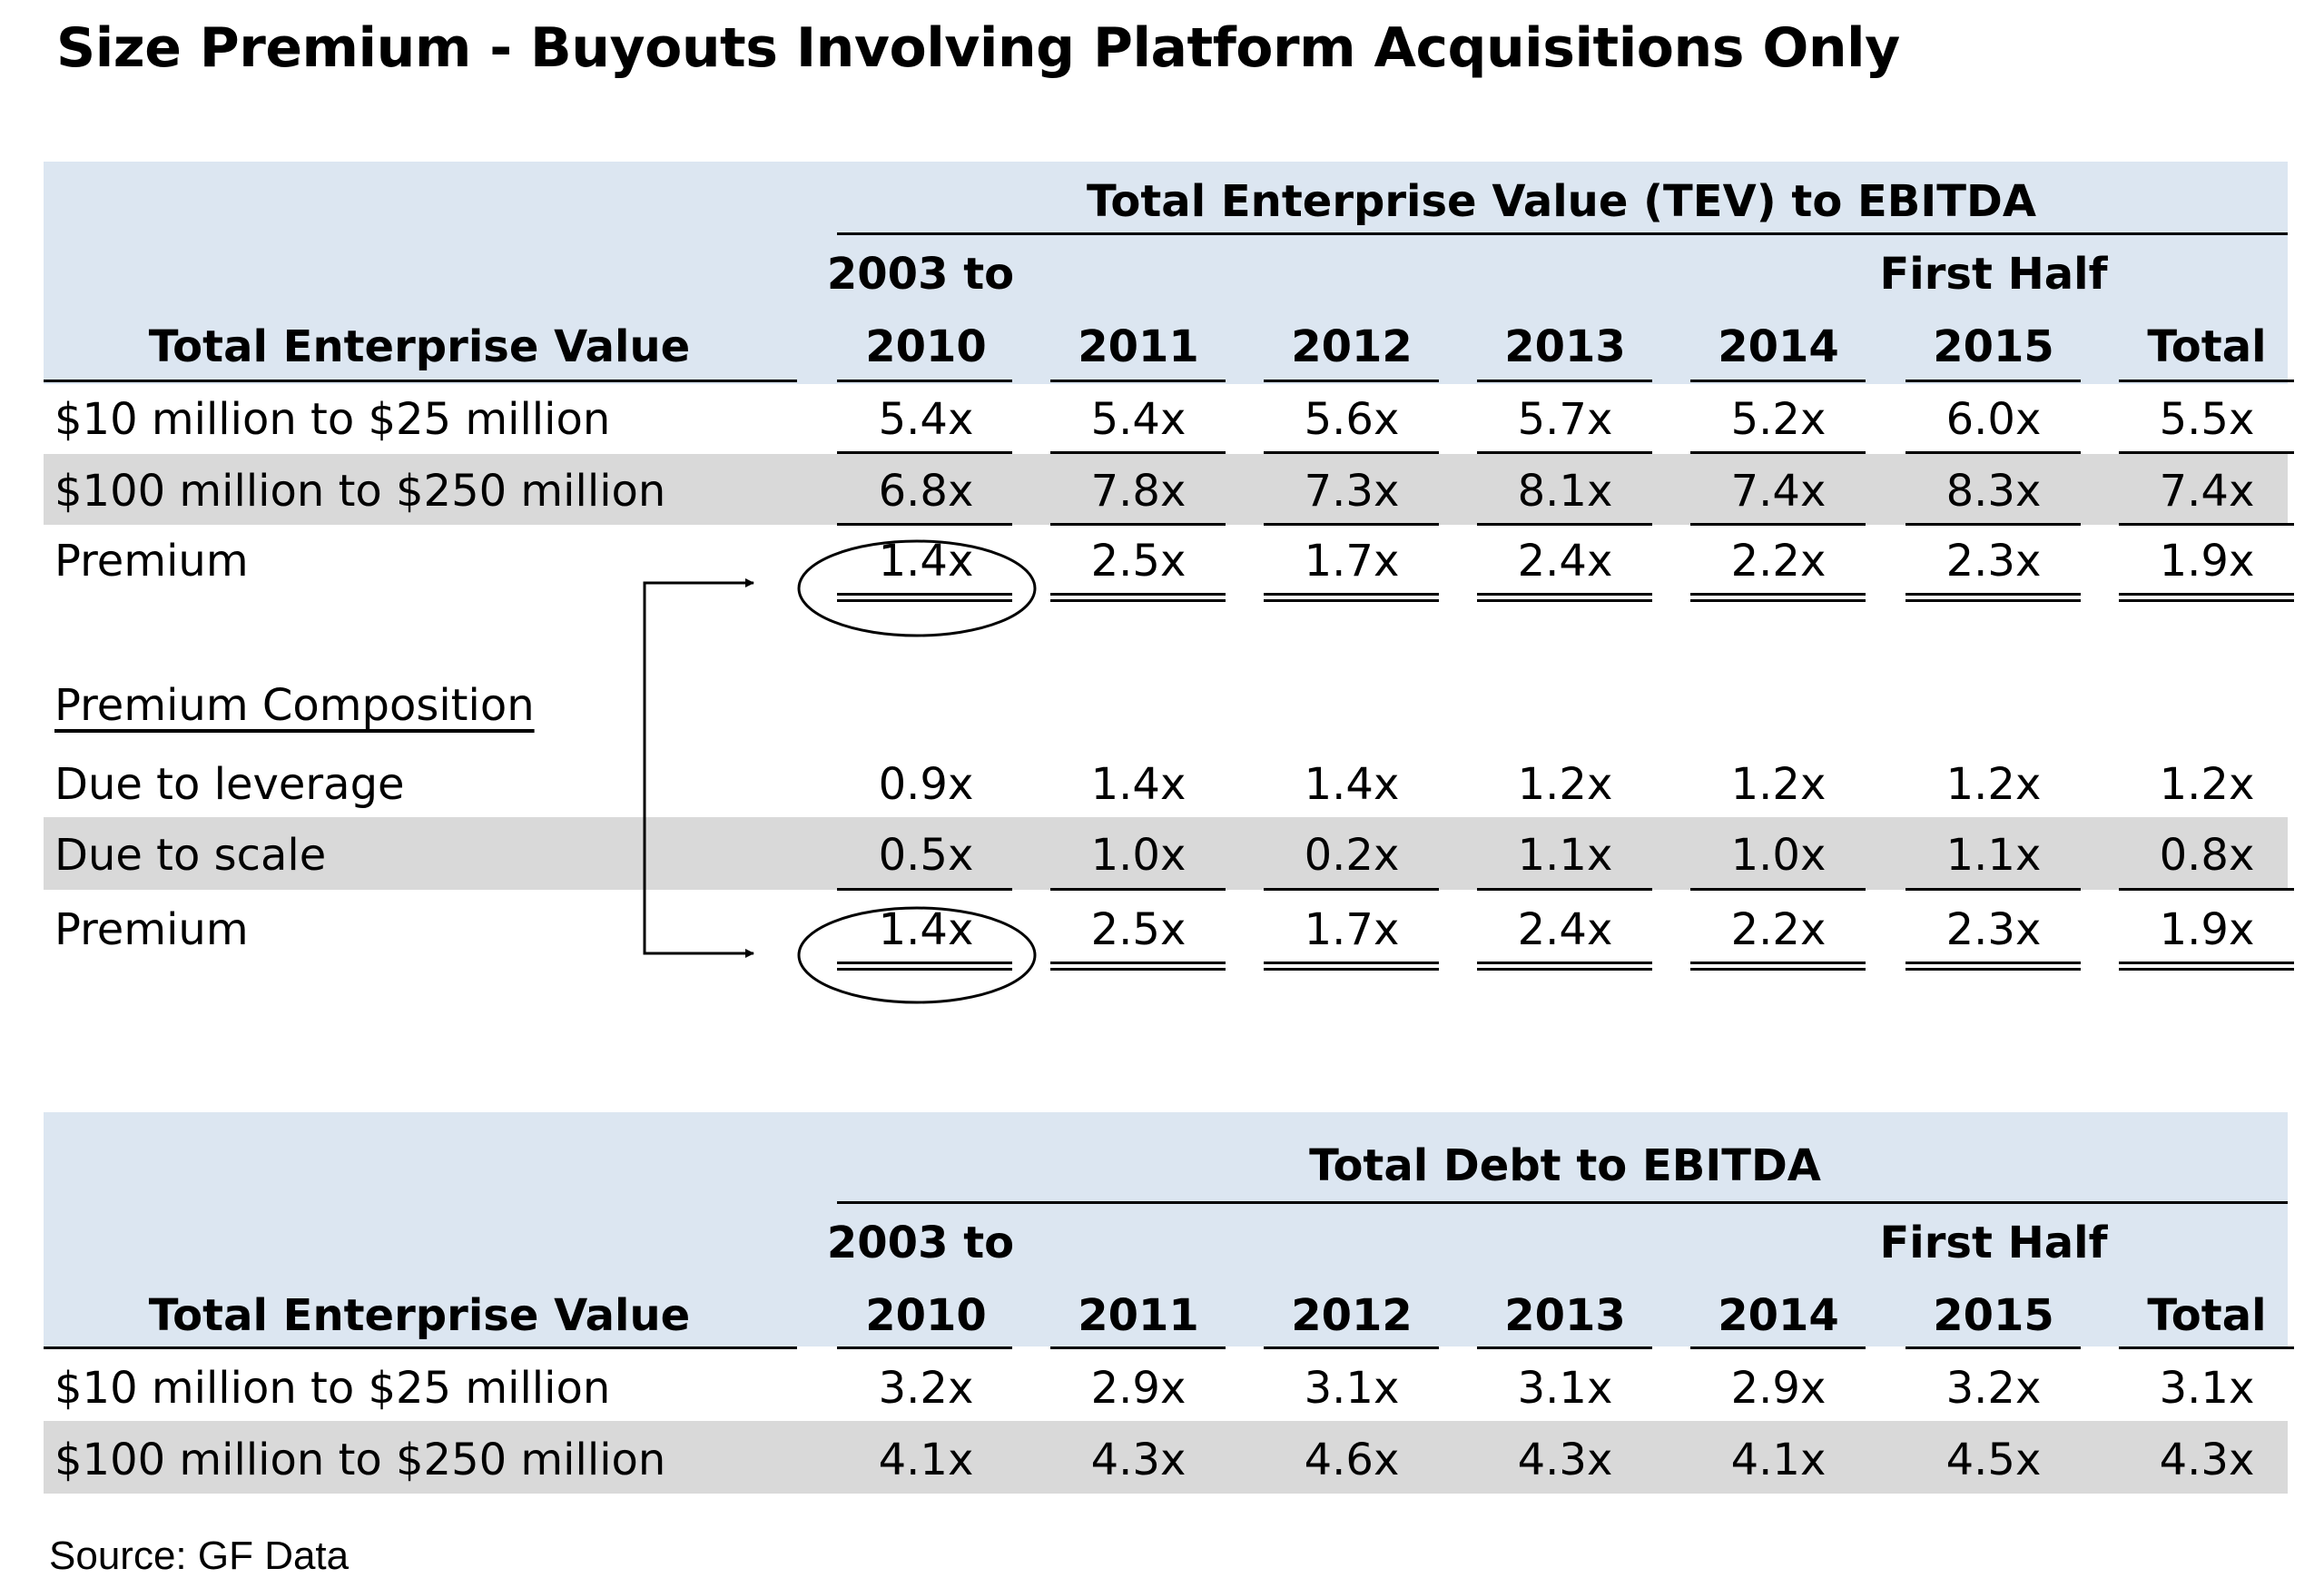  What do you see at coordinates (1166, 273) in the screenshot?
I see `tev-header-band` at bounding box center [1166, 273].